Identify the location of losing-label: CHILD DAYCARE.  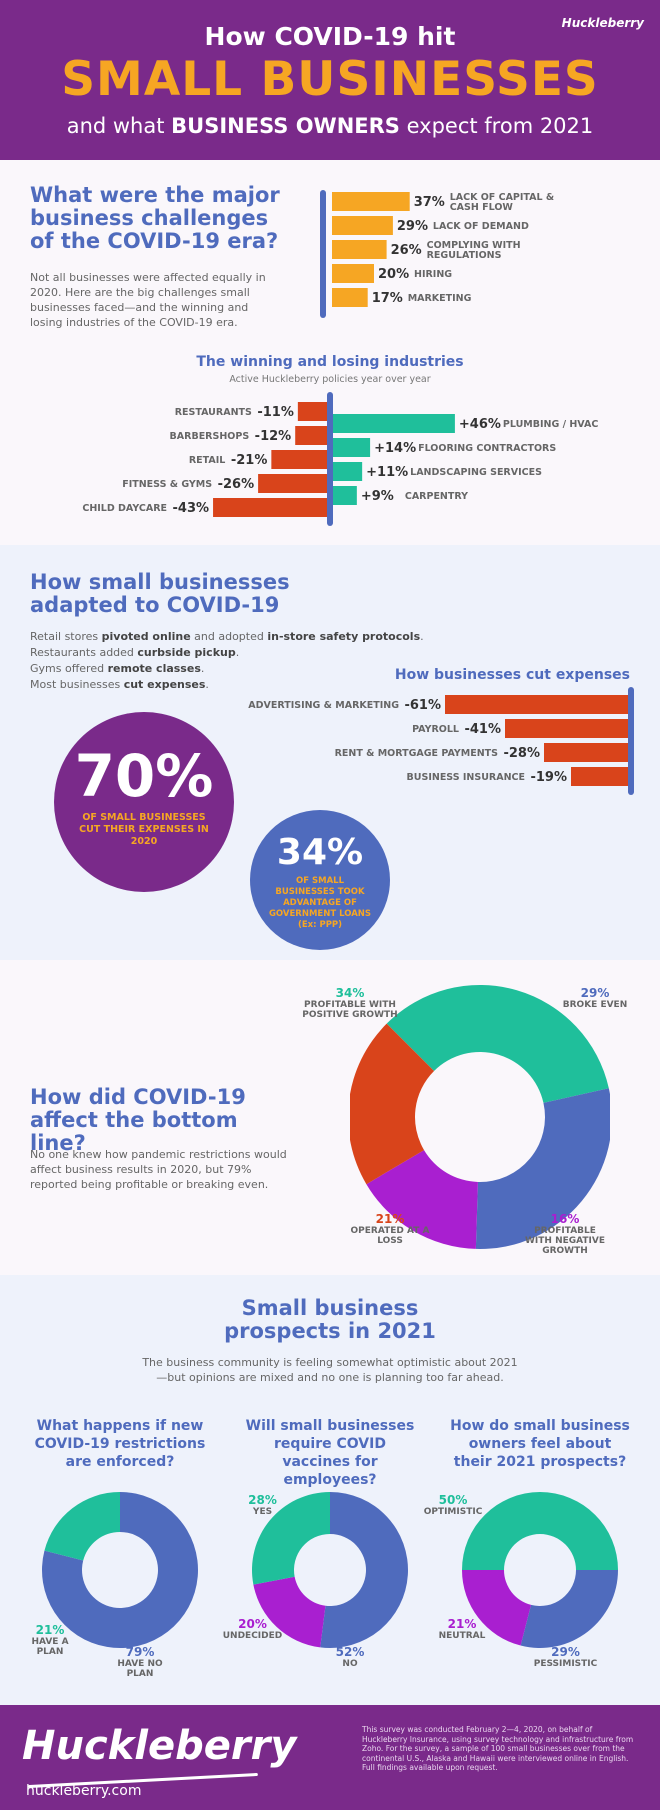
(124, 508).